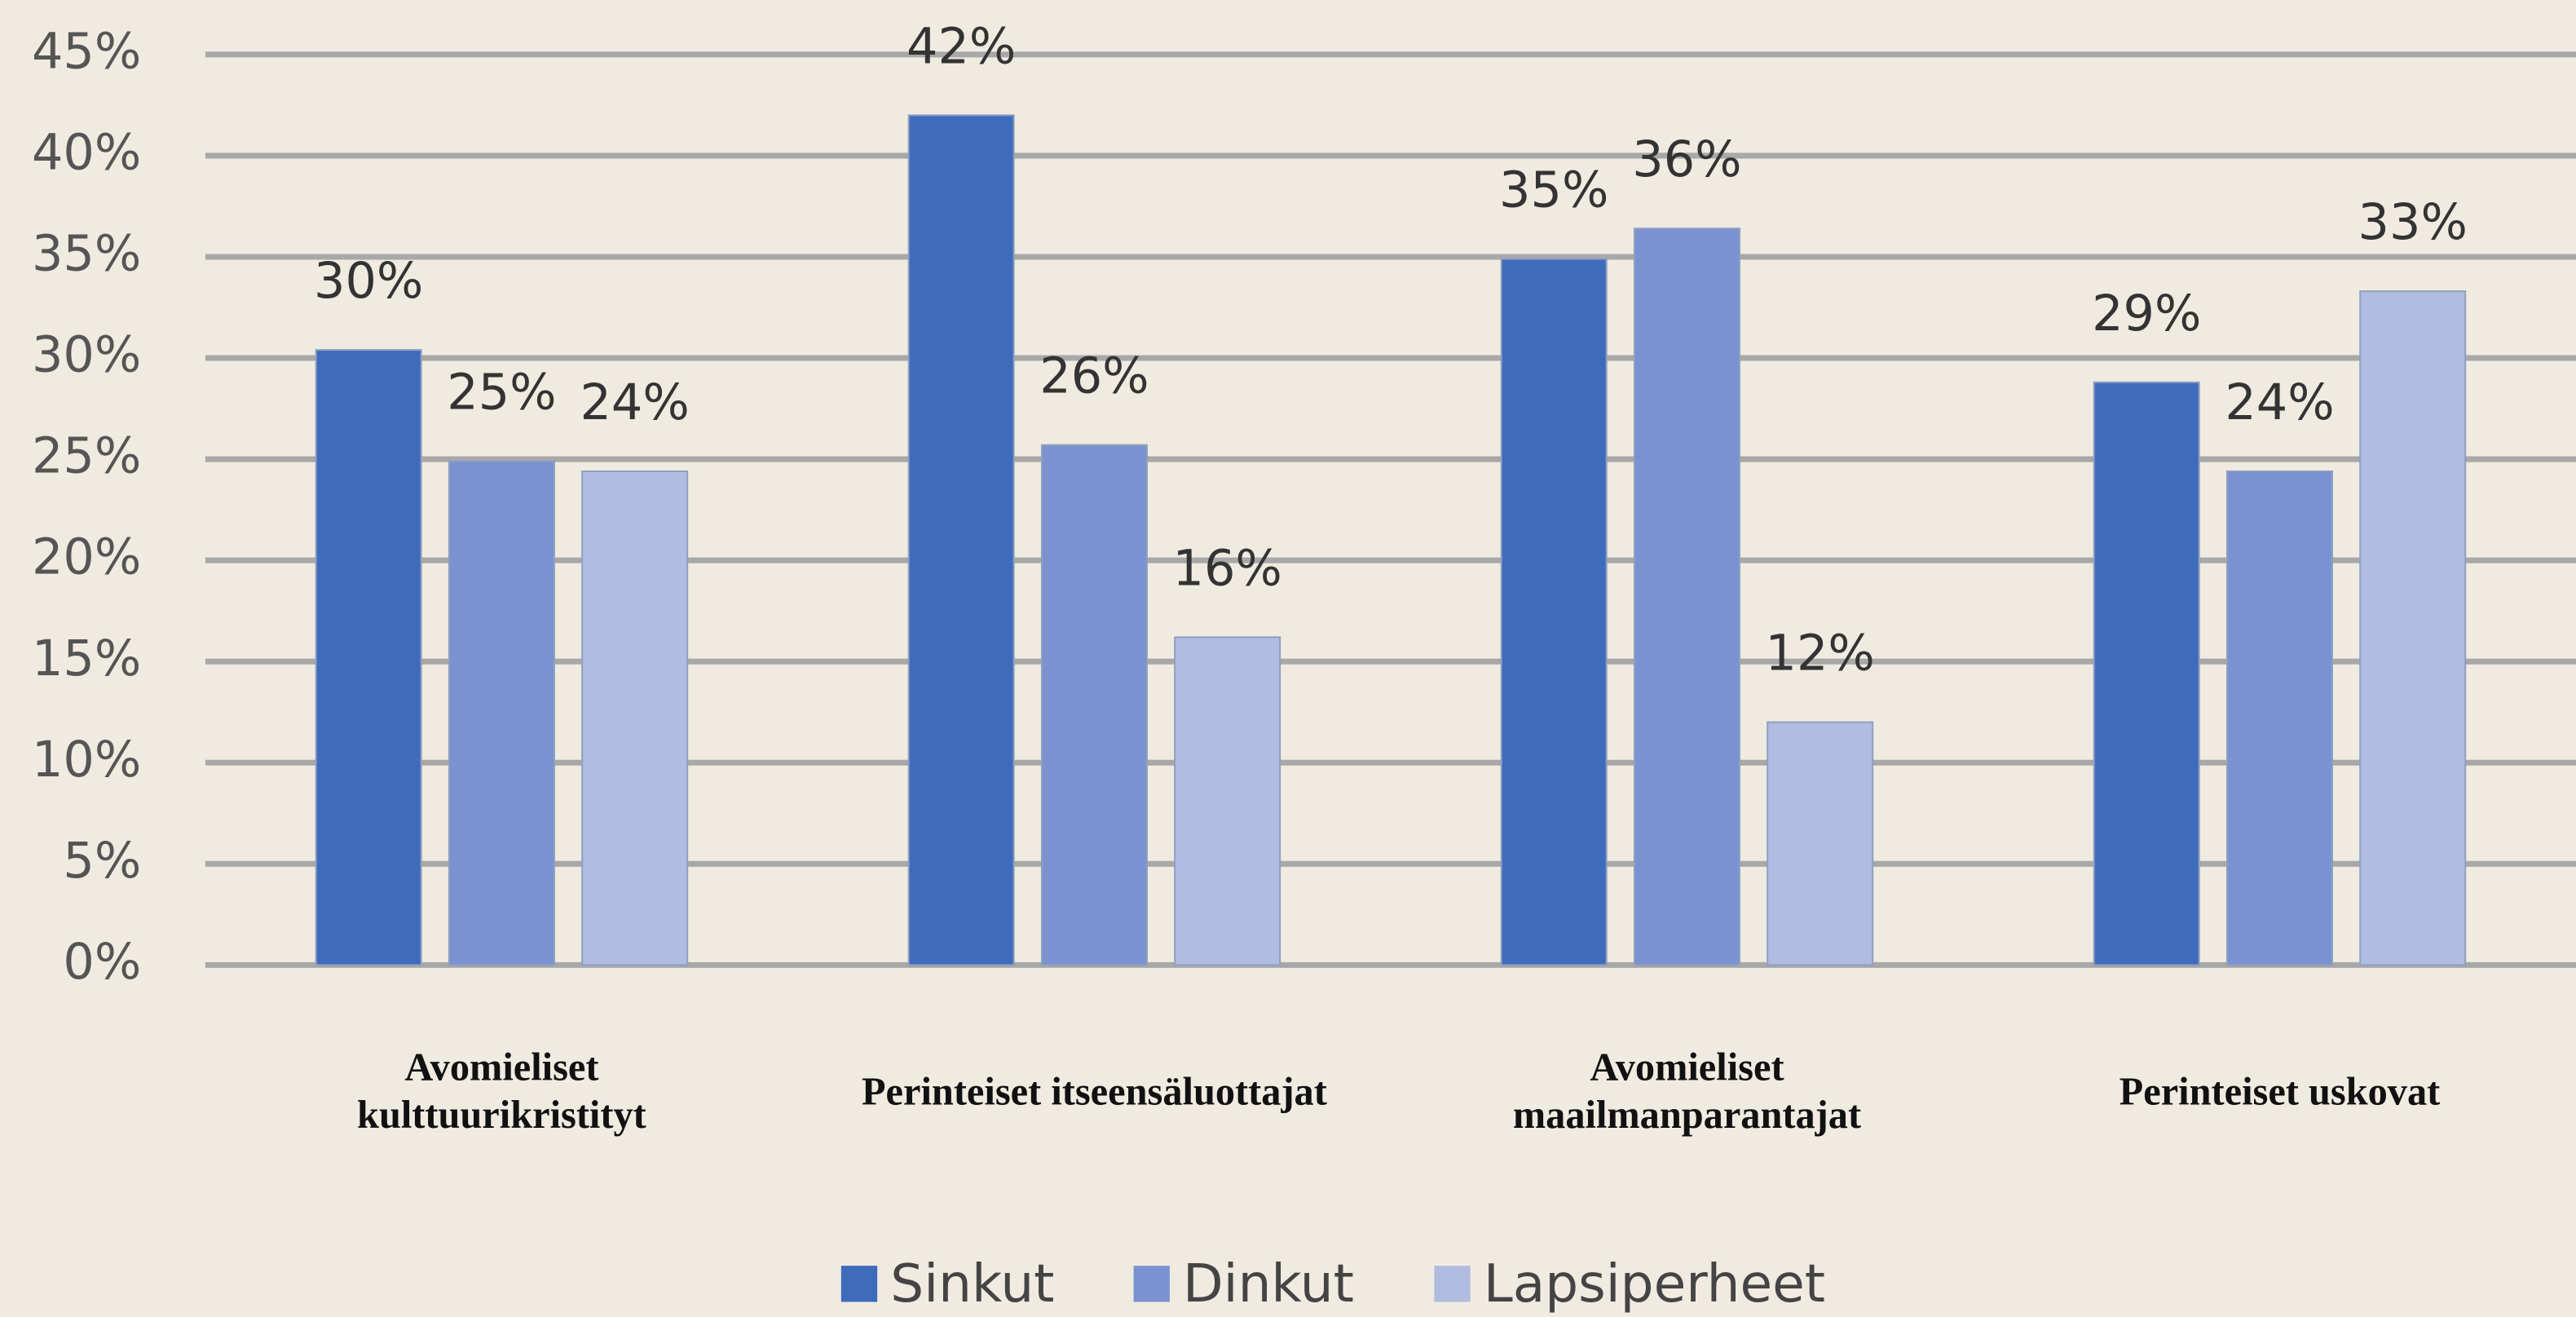 Image resolution: width=2576 pixels, height=1317 pixels. I want to click on data-label: 35%, so click(1553, 190).